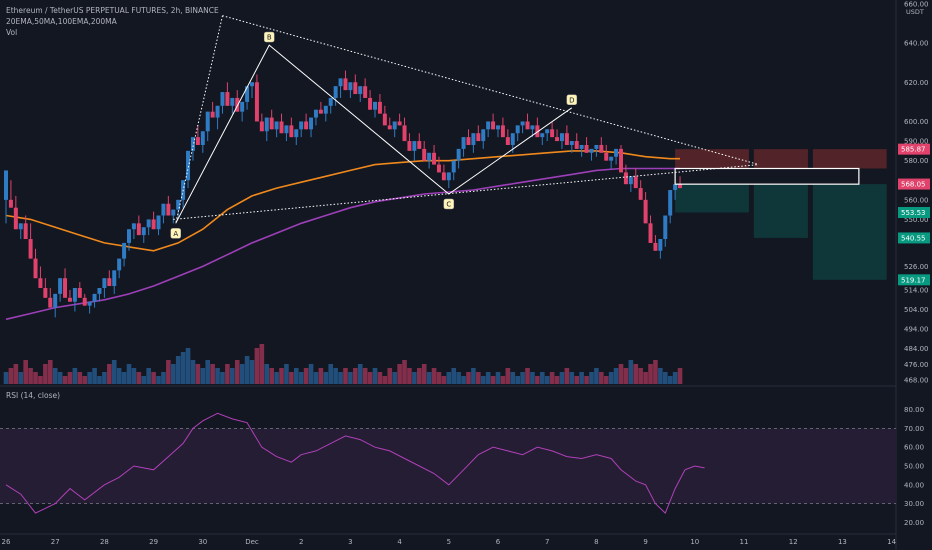 This screenshot has height=550, width=932. I want to click on x-tick-label: 13, so click(842, 542).